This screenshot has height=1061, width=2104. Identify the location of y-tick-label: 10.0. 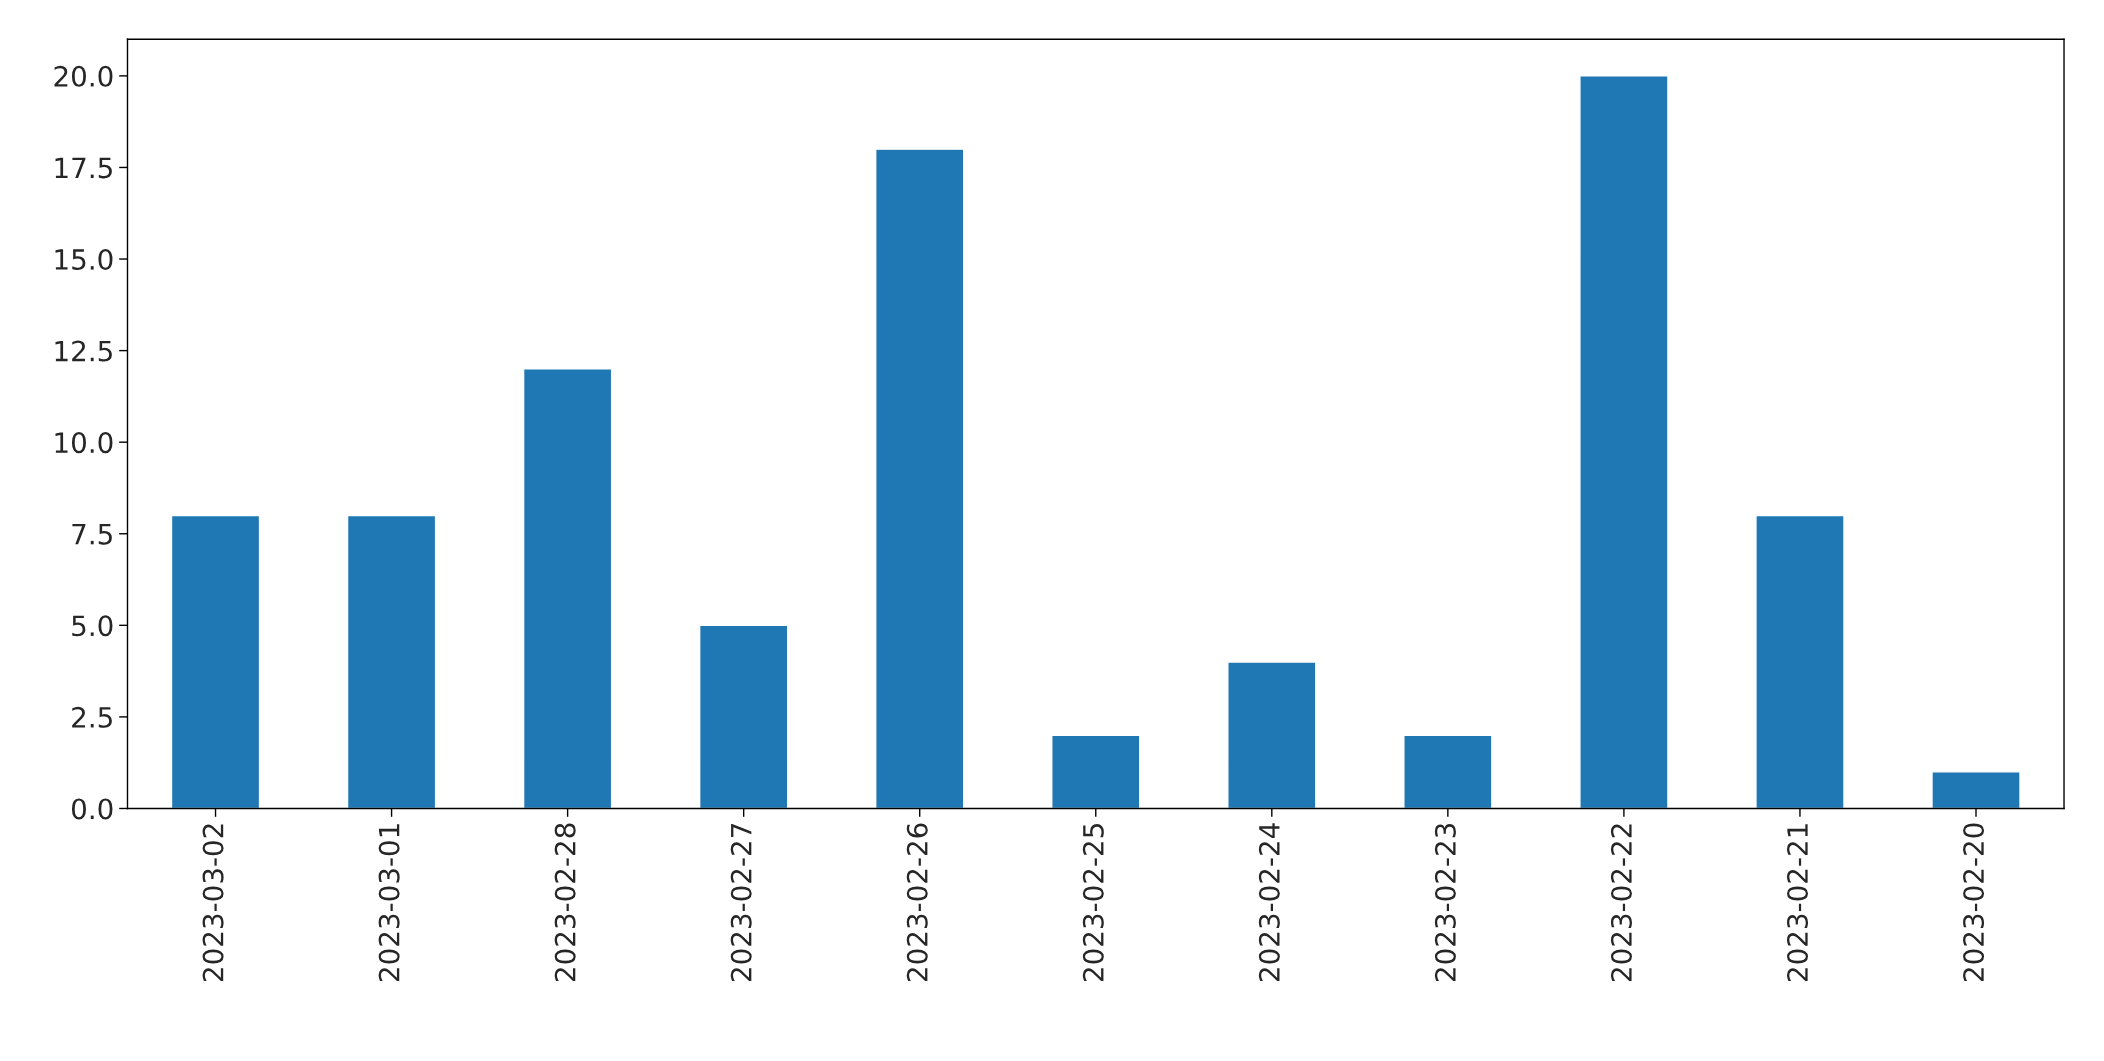
(84, 443).